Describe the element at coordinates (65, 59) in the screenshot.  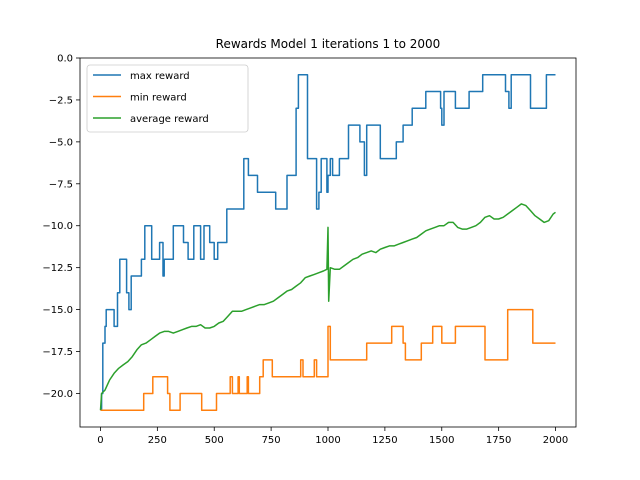
I see `y-tick-label: 0.0` at that location.